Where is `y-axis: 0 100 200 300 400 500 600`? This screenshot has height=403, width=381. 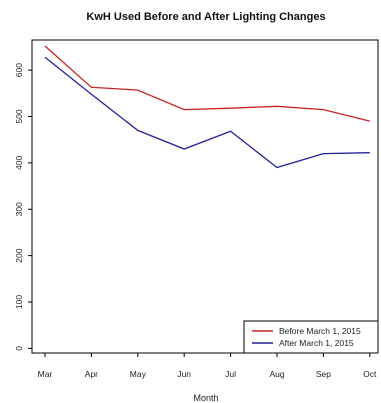
y-axis: 0 100 200 300 400 500 600 is located at coordinates (23, 207).